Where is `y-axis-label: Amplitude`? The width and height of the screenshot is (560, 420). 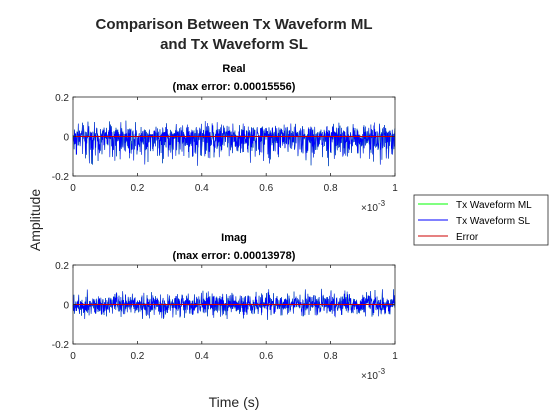 y-axis-label: Amplitude is located at coordinates (35, 220).